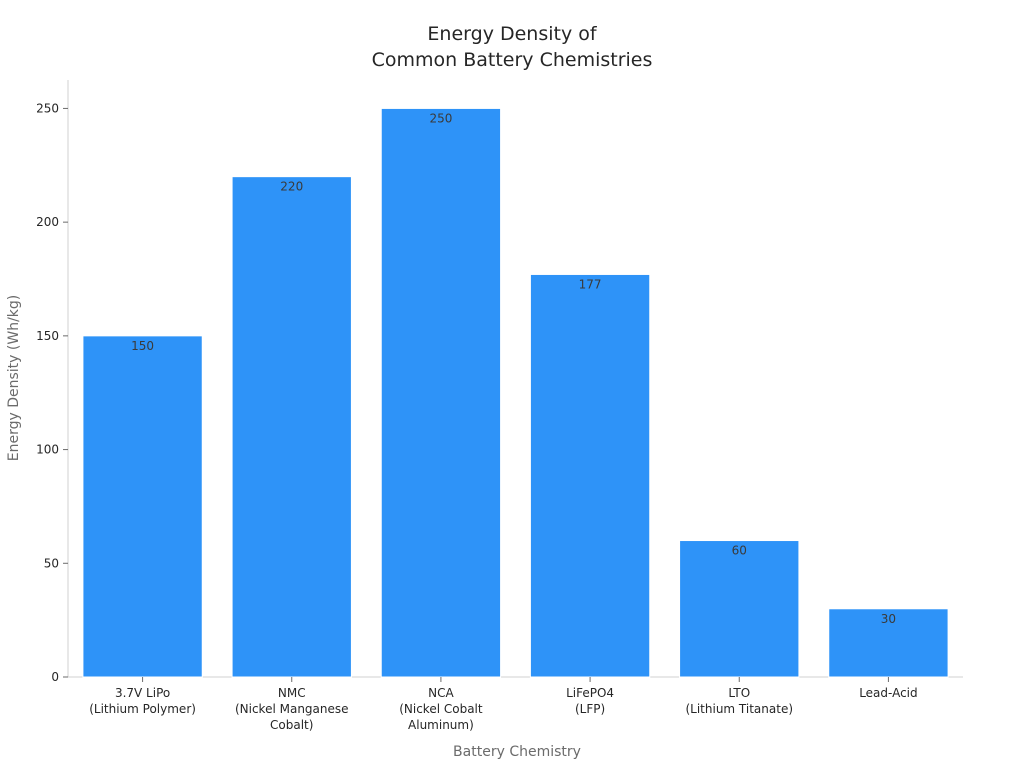  I want to click on x-tick-label: 3.7V LiPo (Lithium Polymer), so click(142, 701).